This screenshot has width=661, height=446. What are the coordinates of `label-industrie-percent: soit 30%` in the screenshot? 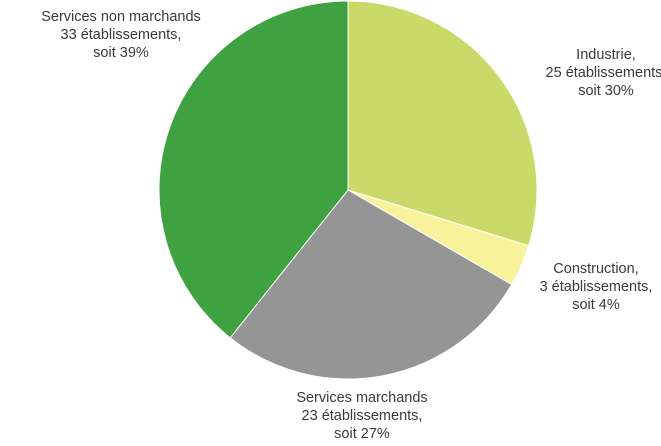 It's located at (606, 91).